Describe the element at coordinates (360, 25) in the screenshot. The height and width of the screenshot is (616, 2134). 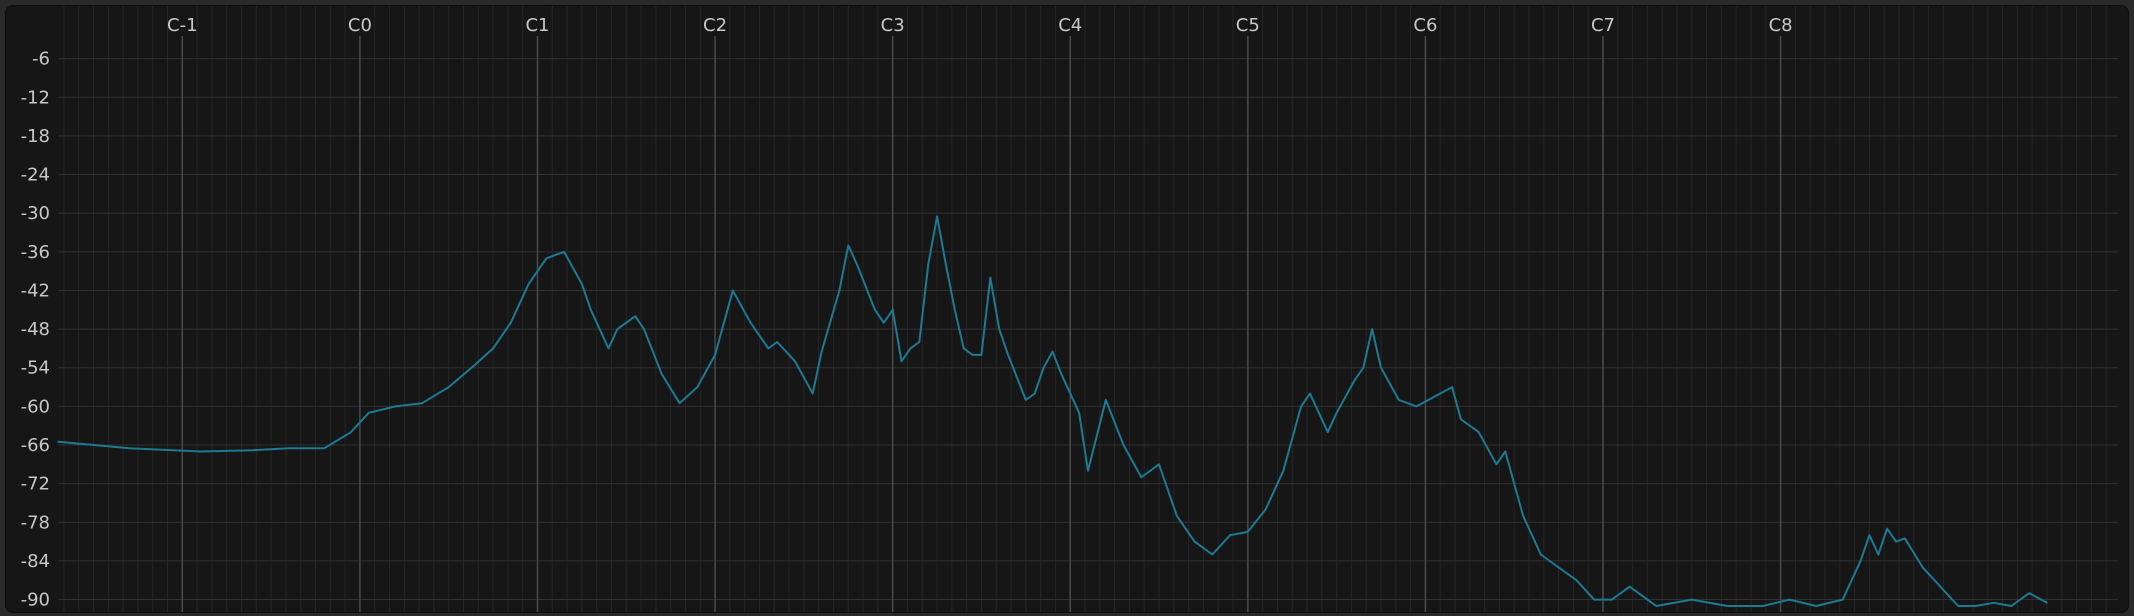
I see `octave-label: C0` at that location.